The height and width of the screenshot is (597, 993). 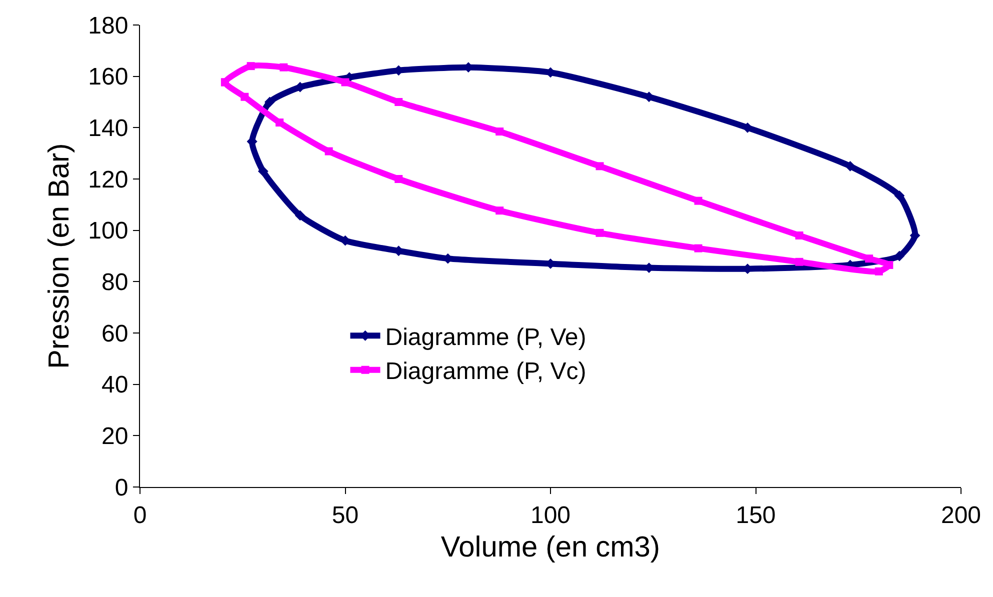 What do you see at coordinates (60, 256) in the screenshot?
I see `y-axis-title: Pression (en Bar)` at bounding box center [60, 256].